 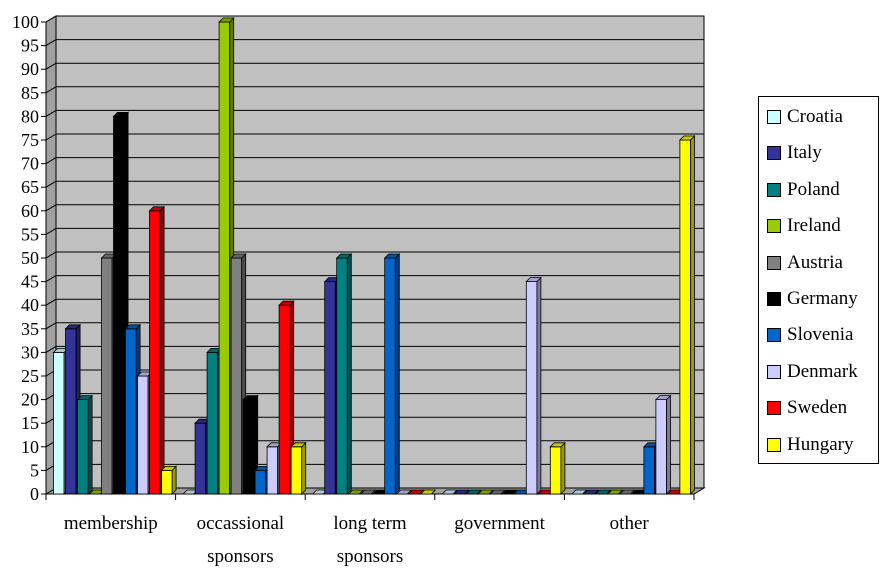 What do you see at coordinates (822, 371) in the screenshot?
I see `legend-label: Denmark` at bounding box center [822, 371].